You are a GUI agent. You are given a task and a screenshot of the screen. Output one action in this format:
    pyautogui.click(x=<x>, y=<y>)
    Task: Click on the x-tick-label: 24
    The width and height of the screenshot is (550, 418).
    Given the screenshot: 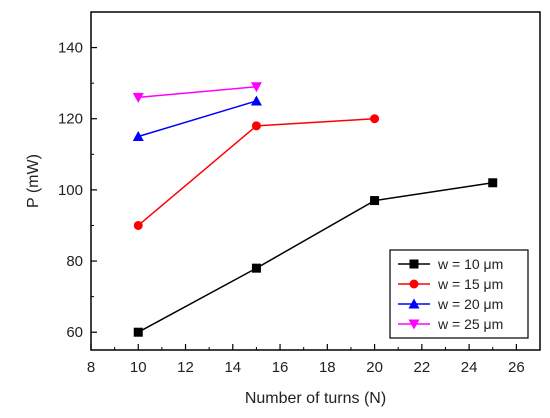 What is the action you would take?
    pyautogui.click(x=469, y=367)
    